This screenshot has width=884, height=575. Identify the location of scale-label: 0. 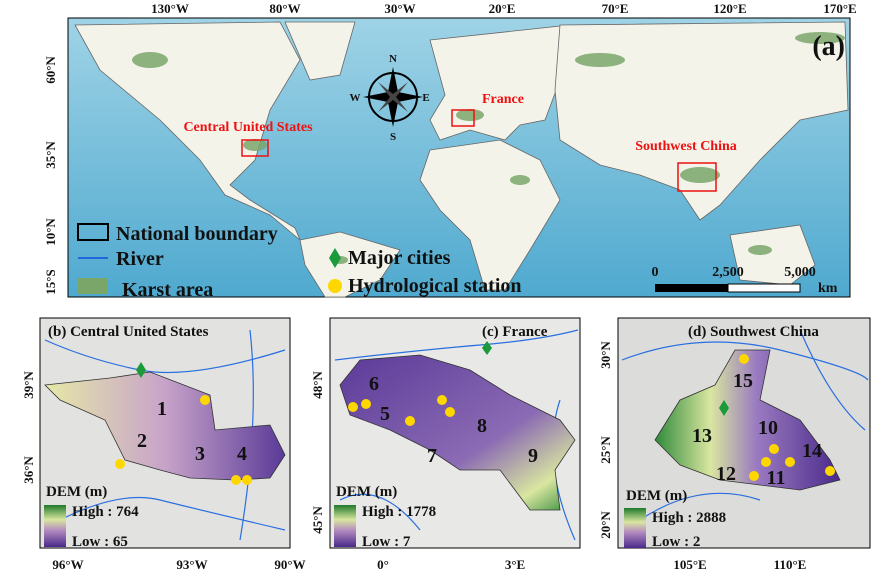
(655, 272).